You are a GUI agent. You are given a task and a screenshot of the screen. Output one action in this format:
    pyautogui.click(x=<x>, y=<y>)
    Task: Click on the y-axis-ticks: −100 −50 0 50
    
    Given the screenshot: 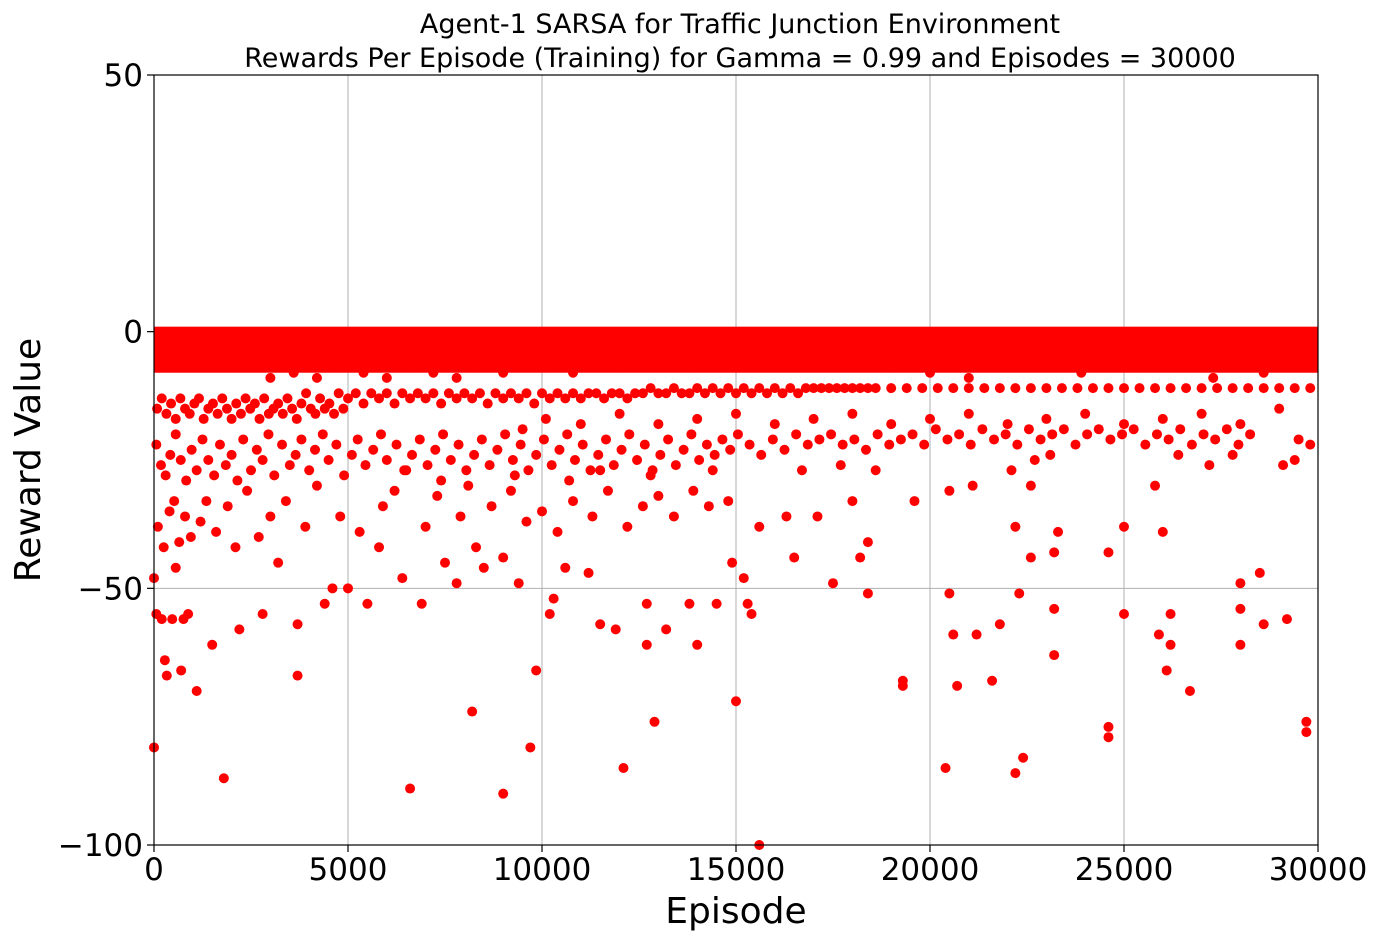 What is the action you would take?
    pyautogui.click(x=106, y=461)
    